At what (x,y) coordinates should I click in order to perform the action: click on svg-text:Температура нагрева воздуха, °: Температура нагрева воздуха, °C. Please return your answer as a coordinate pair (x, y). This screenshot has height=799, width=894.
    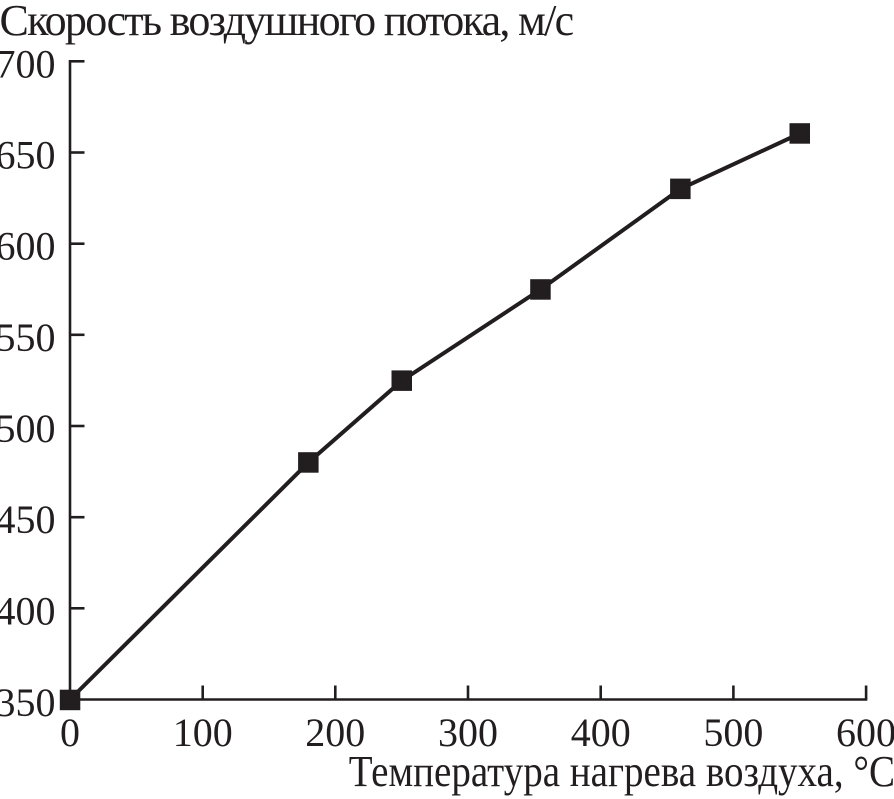
    Looking at the image, I should click on (621, 771).